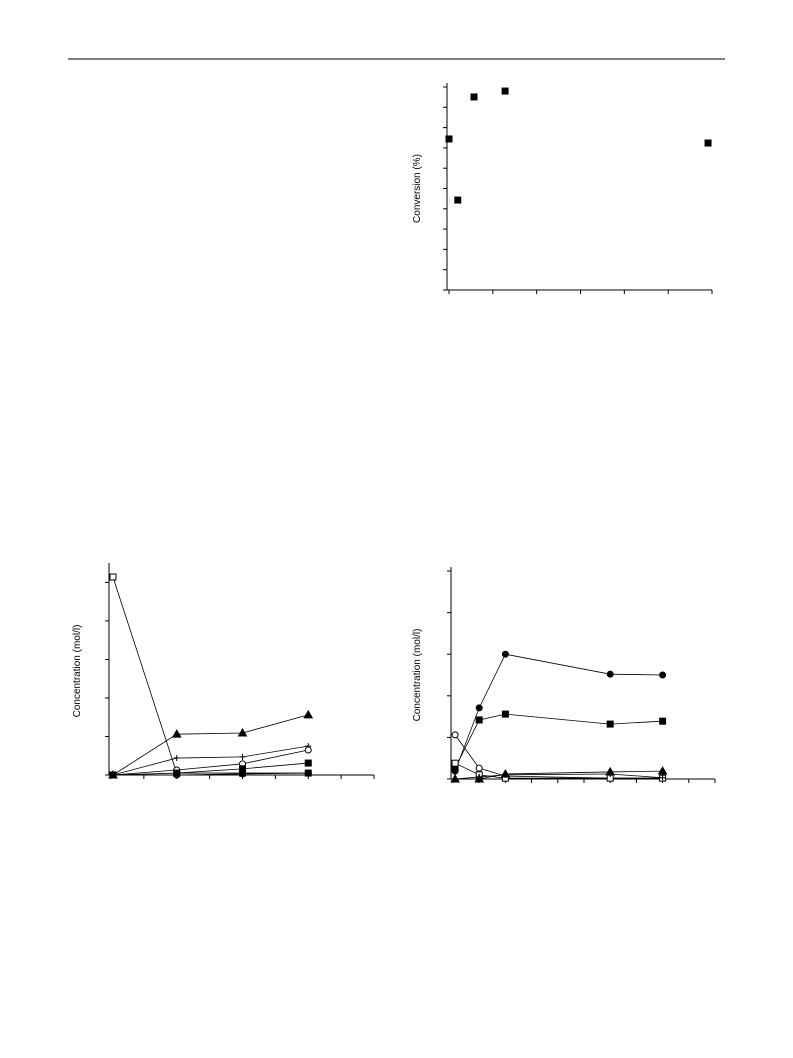 The width and height of the screenshot is (793, 1058). What do you see at coordinates (417, 188) in the screenshot?
I see `y-axis-title: Conversion (%)` at bounding box center [417, 188].